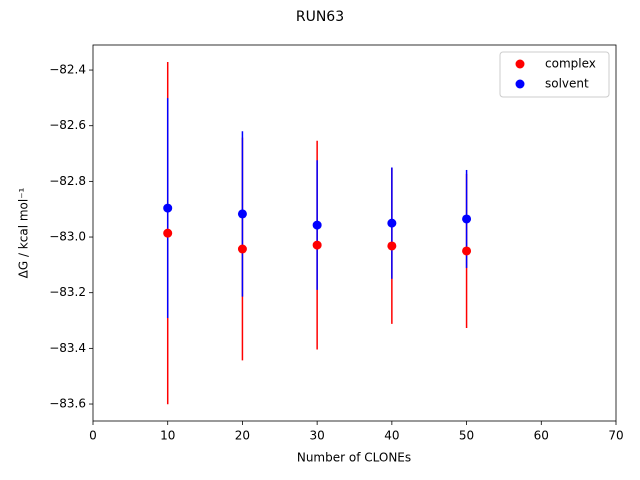  Describe the element at coordinates (466, 436) in the screenshot. I see `x-tick-label: 50` at that location.